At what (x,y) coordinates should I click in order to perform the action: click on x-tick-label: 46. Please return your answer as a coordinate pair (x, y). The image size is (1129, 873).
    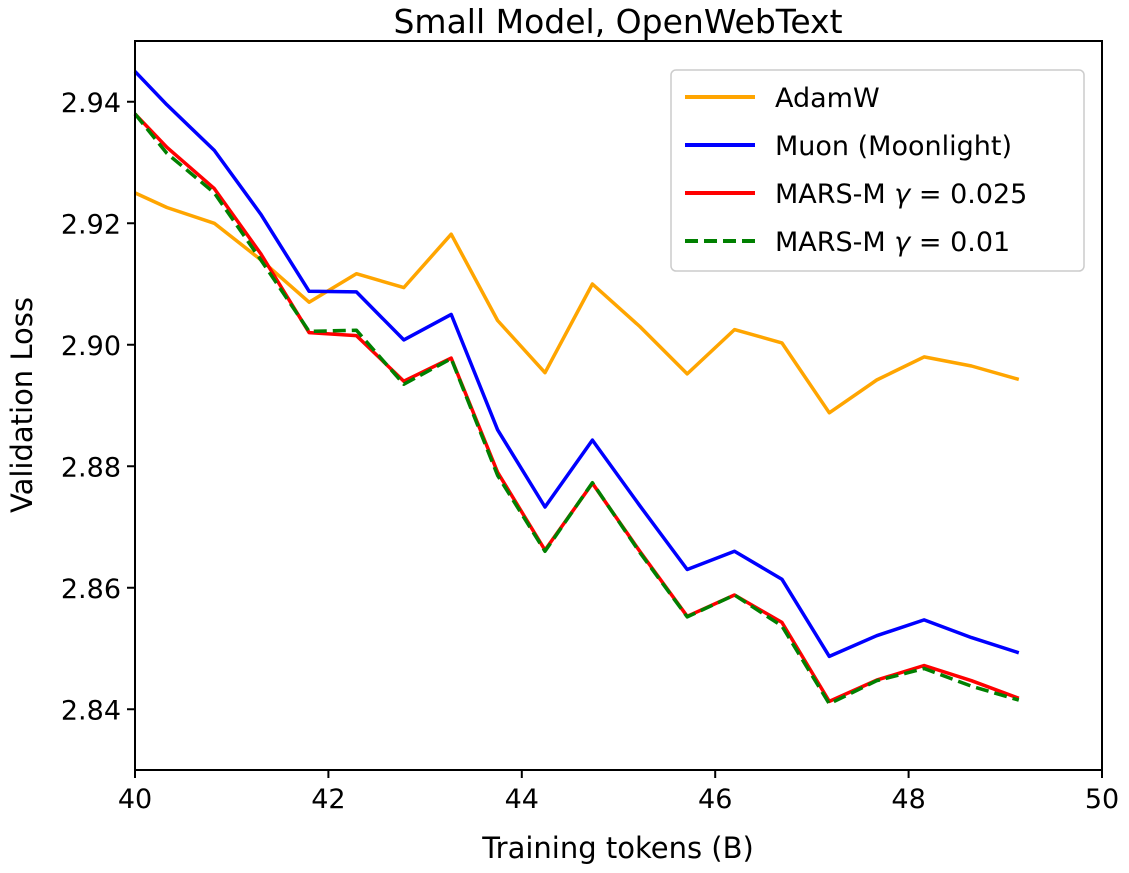
    Looking at the image, I should click on (715, 799).